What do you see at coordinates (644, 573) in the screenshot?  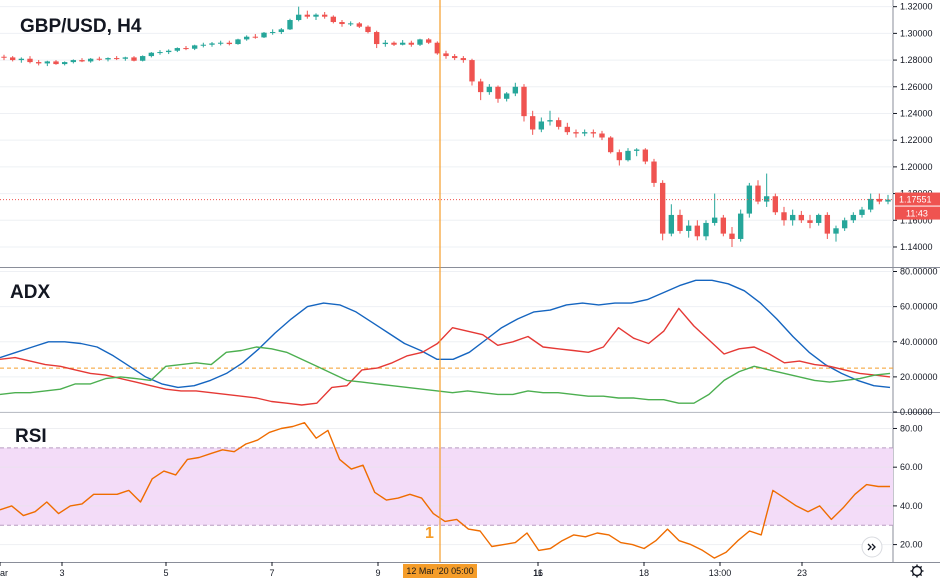 I see `x-tick-label: 18` at bounding box center [644, 573].